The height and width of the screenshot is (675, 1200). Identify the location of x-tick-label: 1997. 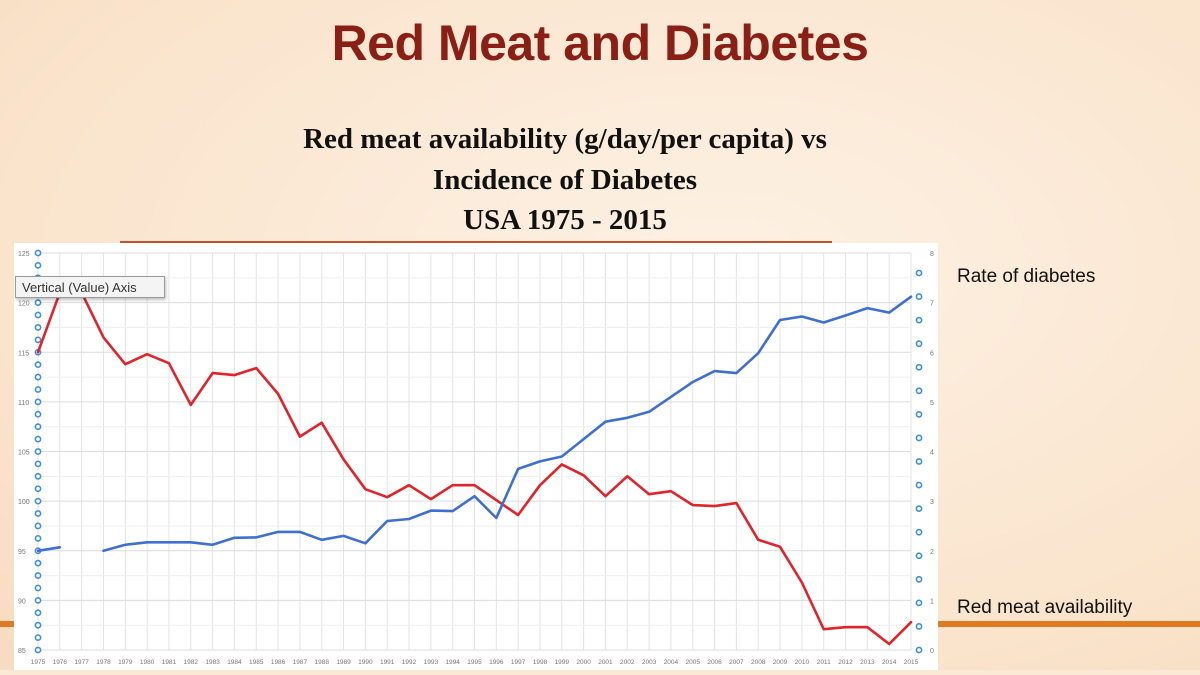
(518, 662).